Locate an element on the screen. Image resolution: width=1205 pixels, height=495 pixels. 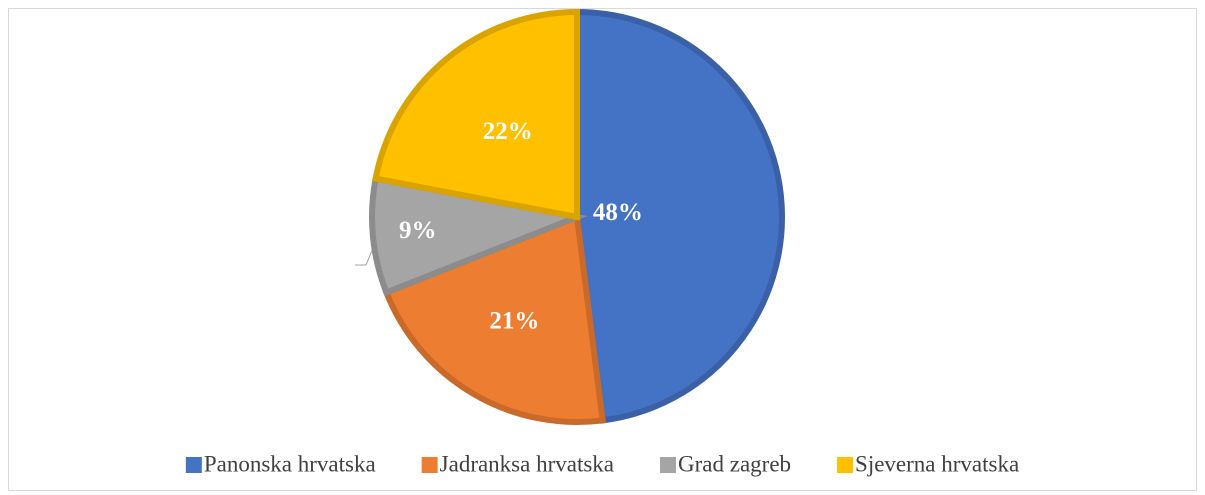
legend-label: Sjeverna hrvatska is located at coordinates (937, 463).